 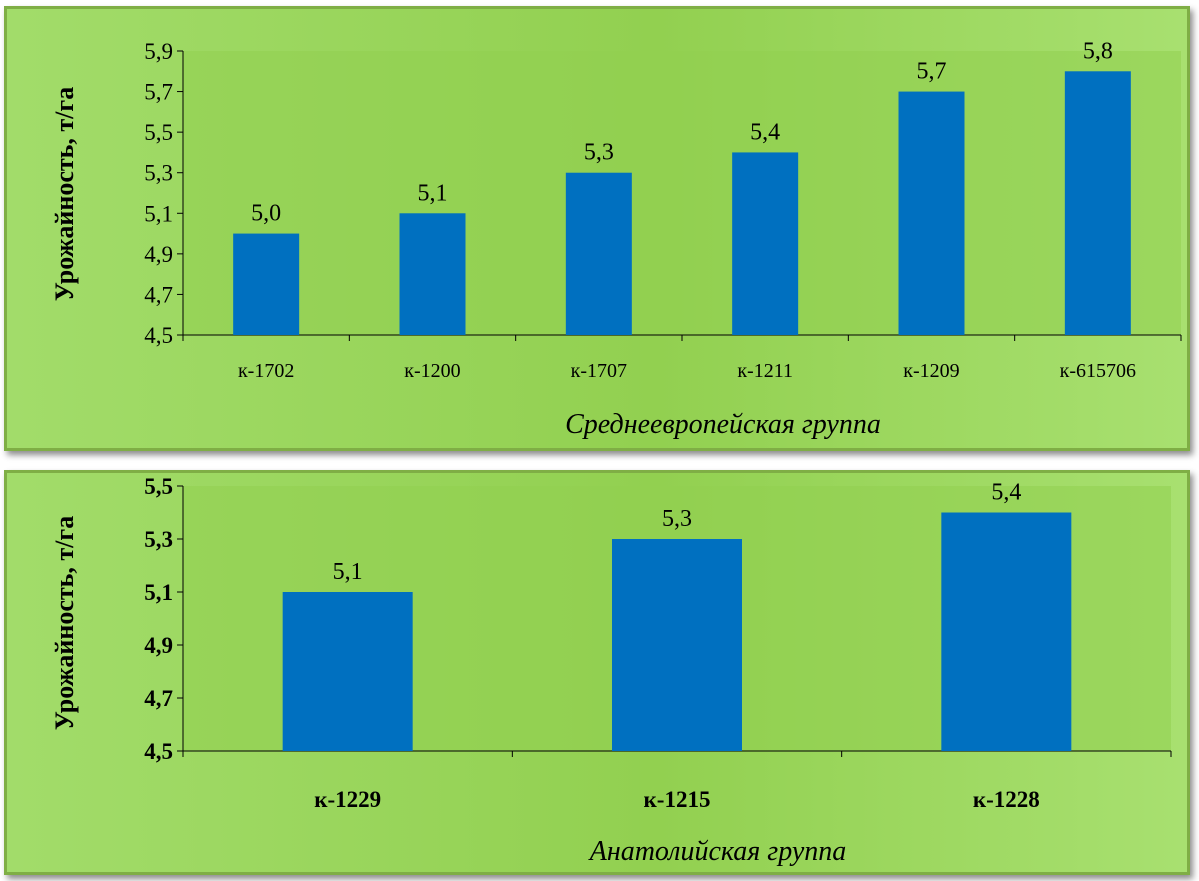 I want to click on x-tick-label: к-1215, so click(x=677, y=799).